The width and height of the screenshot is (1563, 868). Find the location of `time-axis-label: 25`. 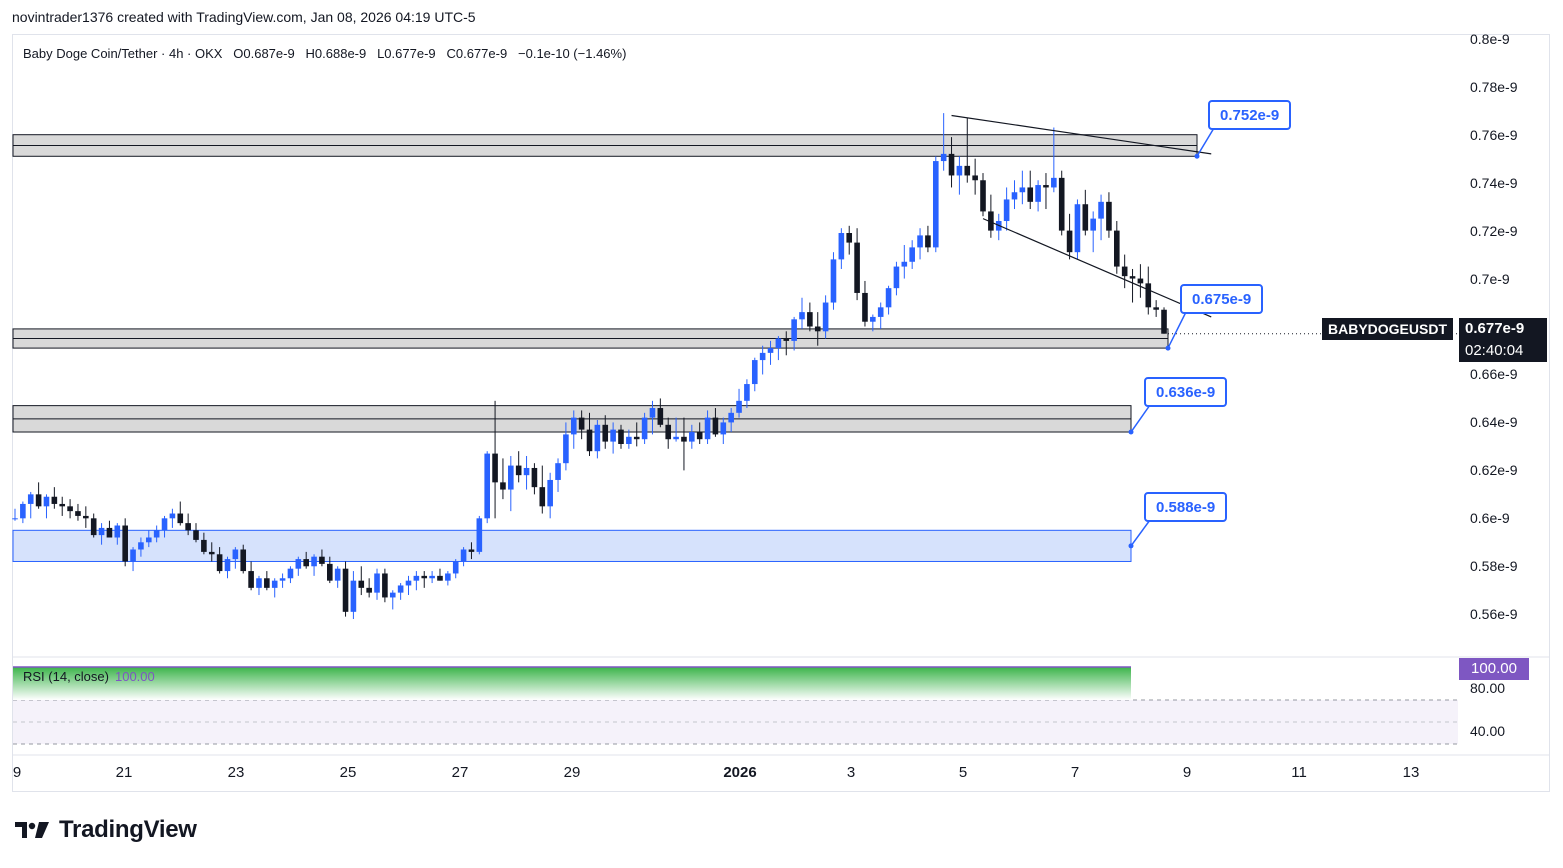

time-axis-label: 25 is located at coordinates (348, 772).